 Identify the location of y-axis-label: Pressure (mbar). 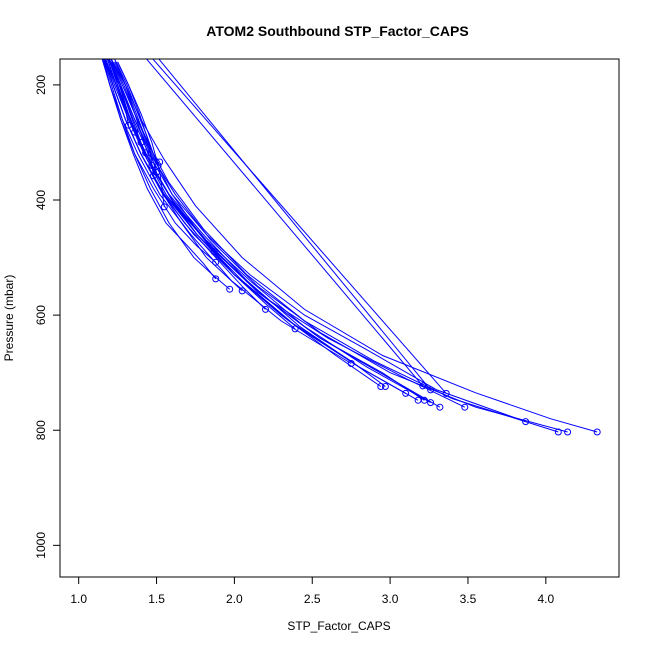
(9, 318).